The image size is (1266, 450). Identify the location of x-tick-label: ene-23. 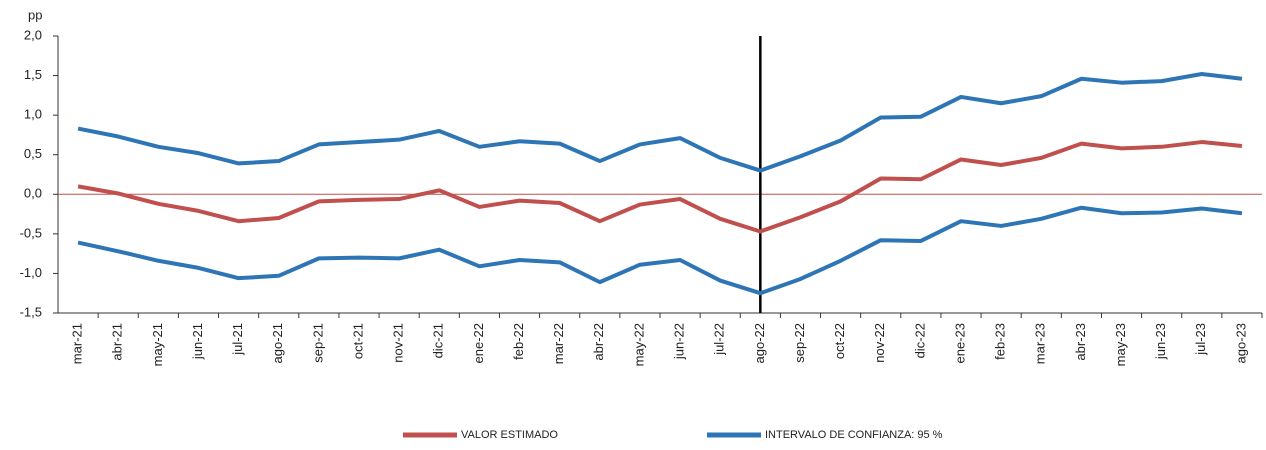
(959, 343).